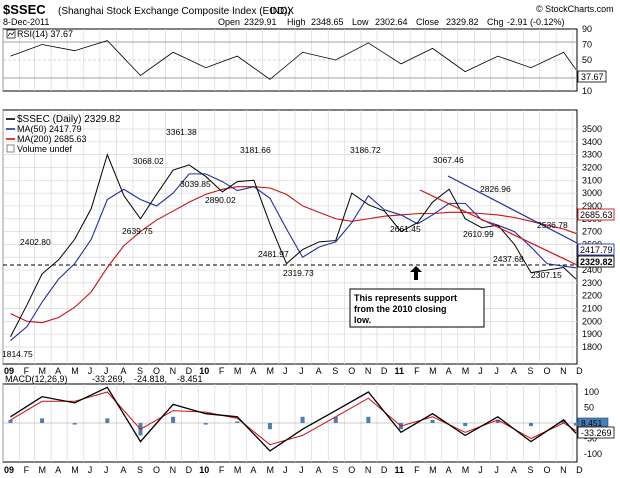 Image resolution: width=620 pixels, height=478 pixels. I want to click on x-axis-label: 11, so click(400, 470).